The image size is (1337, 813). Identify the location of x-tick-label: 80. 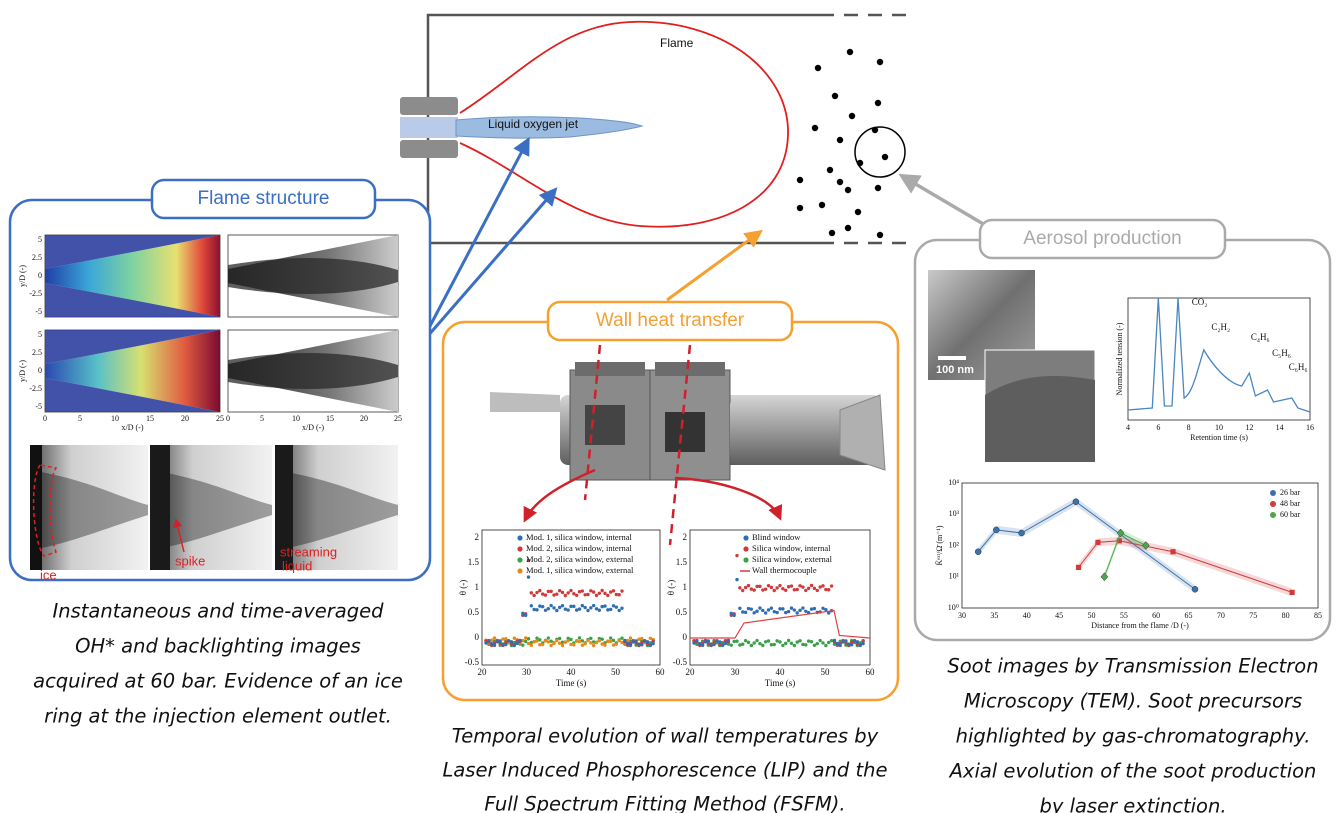
(1286, 615).